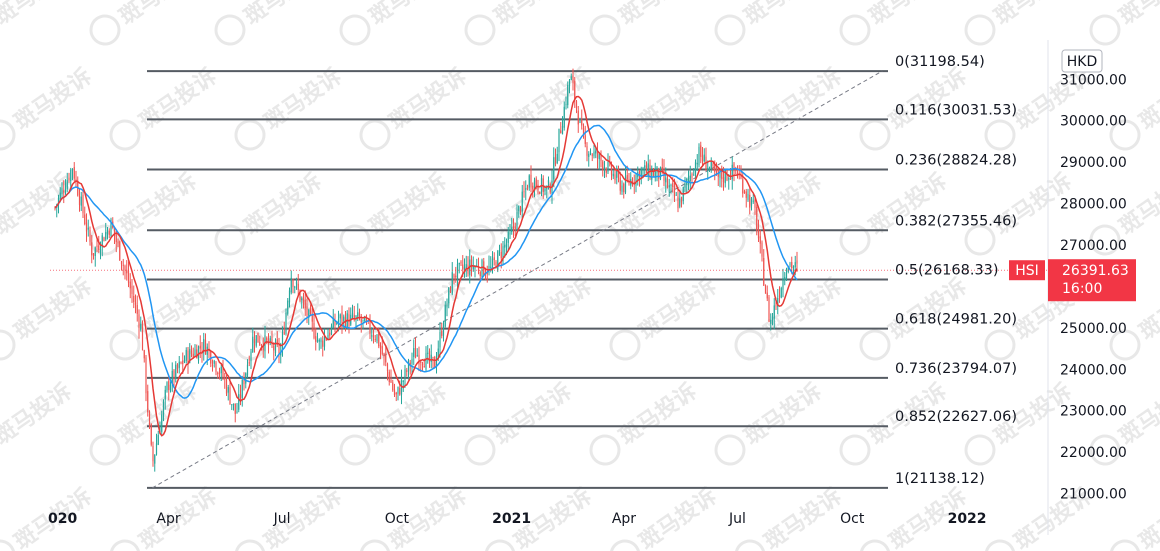  Describe the element at coordinates (517, 519) in the screenshot. I see `time-axis: 020 Apr Jul Oct 2021 Apr Jul Oct 2022` at that location.